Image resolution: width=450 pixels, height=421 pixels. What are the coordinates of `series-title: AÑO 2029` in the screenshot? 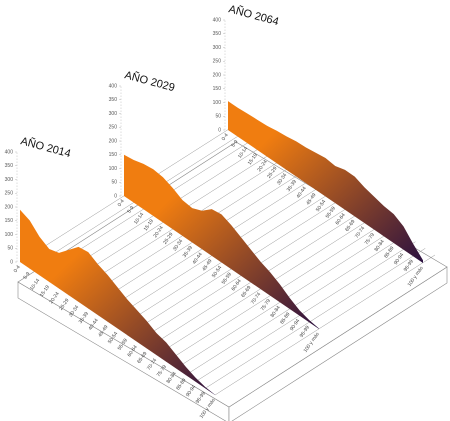 It's located at (149, 81).